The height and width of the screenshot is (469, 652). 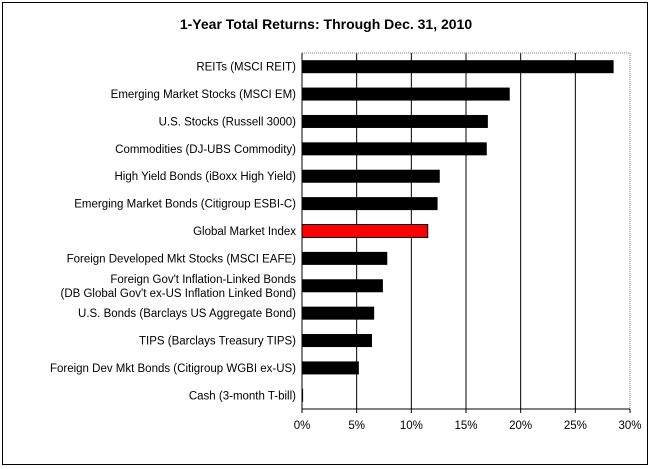 I want to click on tick-label: 30%, so click(x=629, y=426).